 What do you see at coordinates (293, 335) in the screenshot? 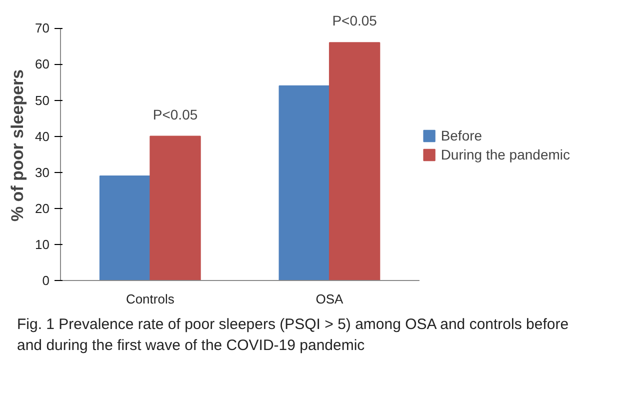
I see `caption: Fig. 1 Prevalence rate of poor sleepers (PSQI > 5) among OSA and controls before and during the first wave of the COVID-19 pandemic` at bounding box center [293, 335].